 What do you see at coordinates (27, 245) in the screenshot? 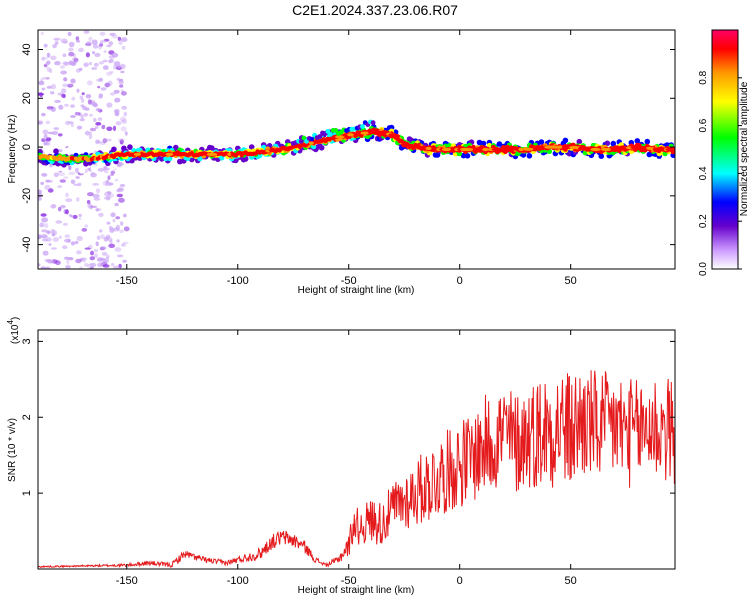
I see `y-tick-label: -40` at bounding box center [27, 245].